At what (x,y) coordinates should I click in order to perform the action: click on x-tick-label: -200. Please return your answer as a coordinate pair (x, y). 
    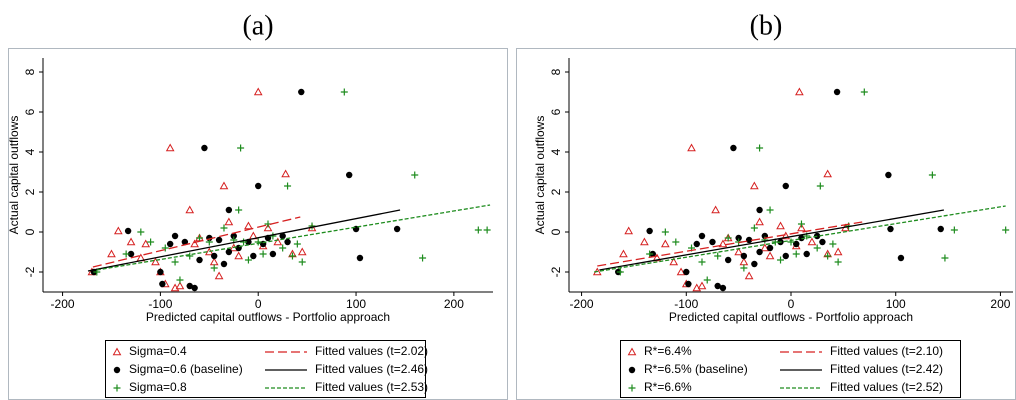
    Looking at the image, I should click on (63, 304).